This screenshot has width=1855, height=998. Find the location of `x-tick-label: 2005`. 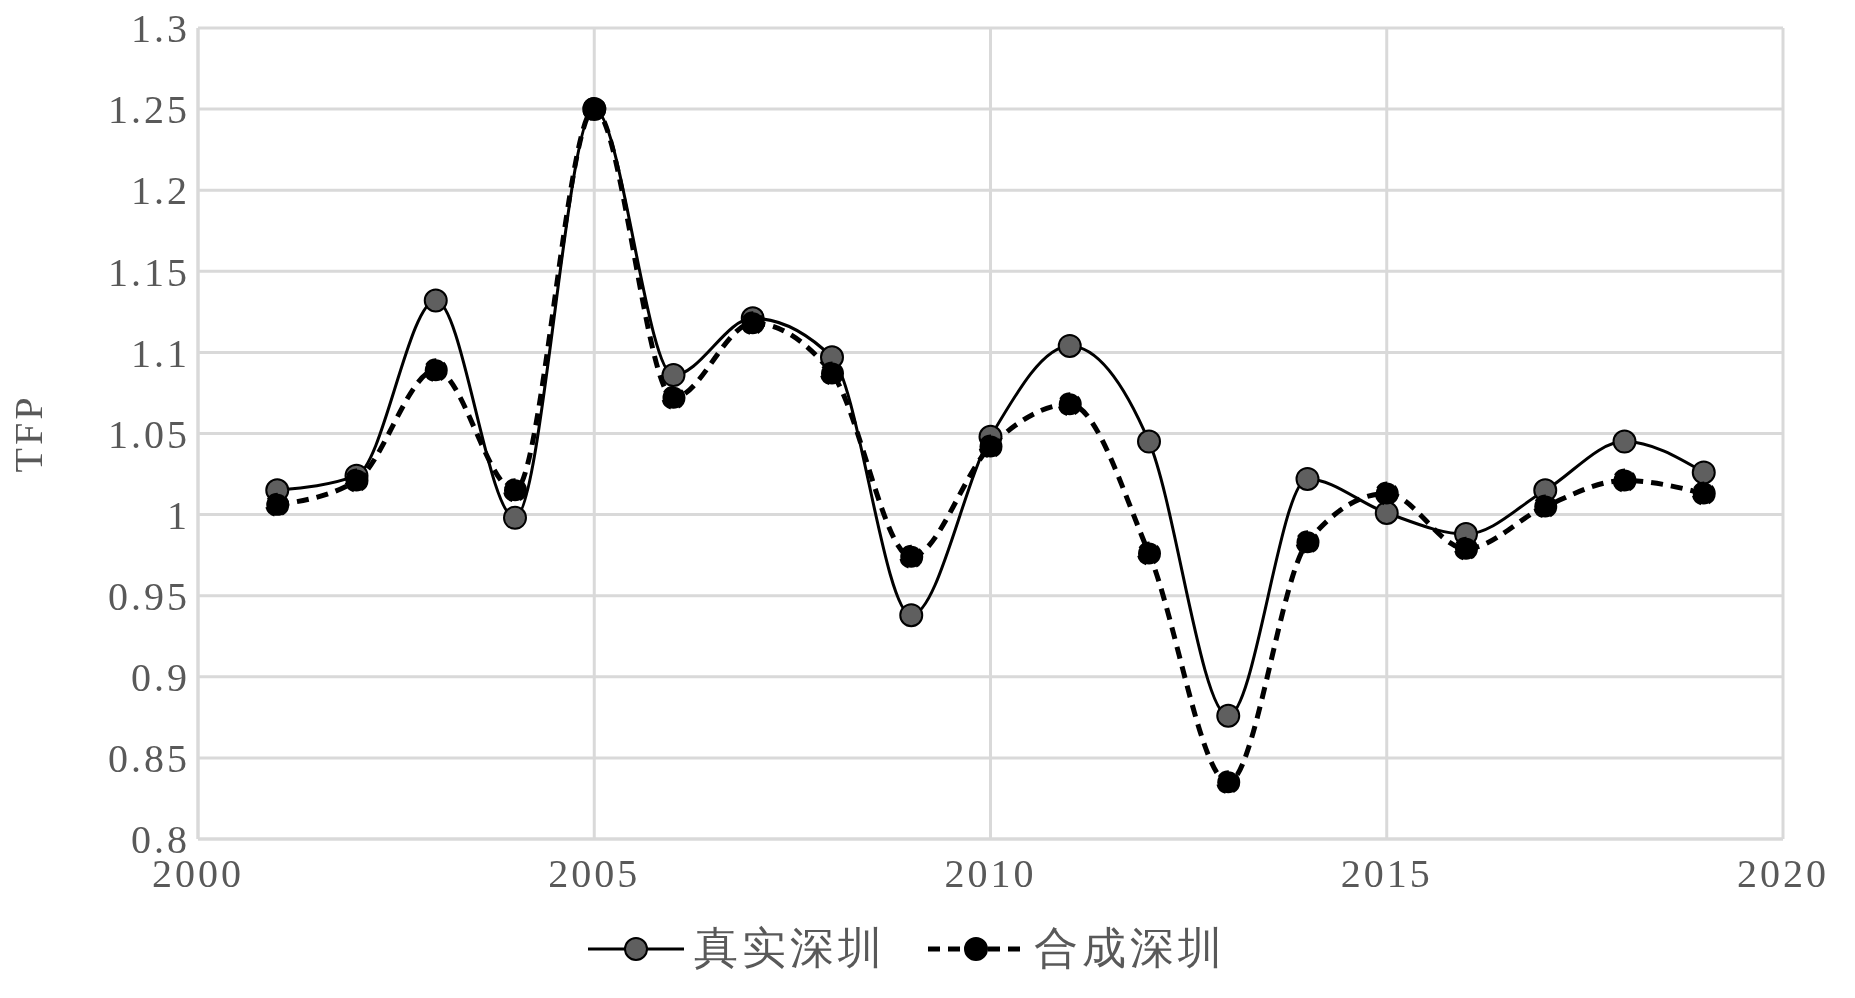

x-tick-label: 2005 is located at coordinates (594, 874).